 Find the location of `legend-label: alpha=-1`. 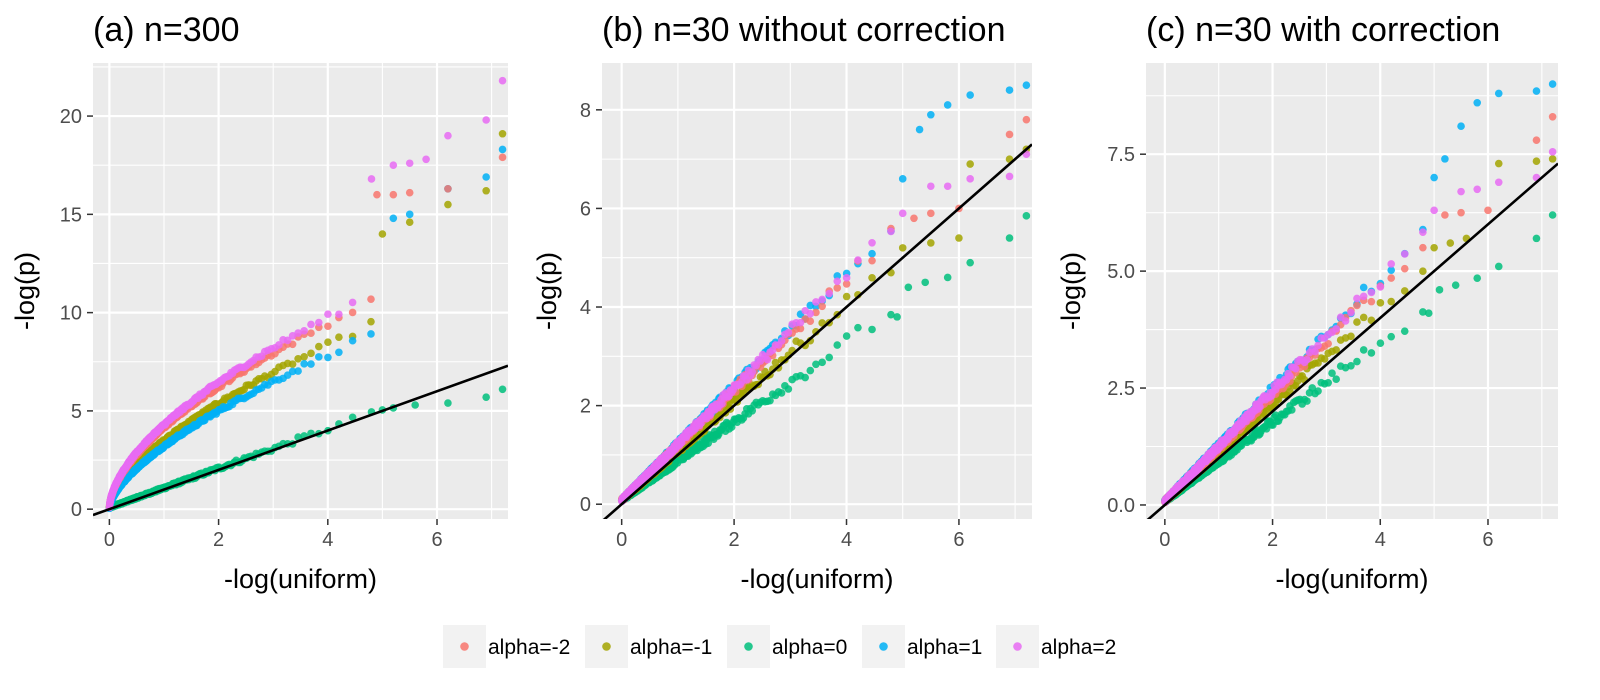

legend-label: alpha=-1 is located at coordinates (671, 647).